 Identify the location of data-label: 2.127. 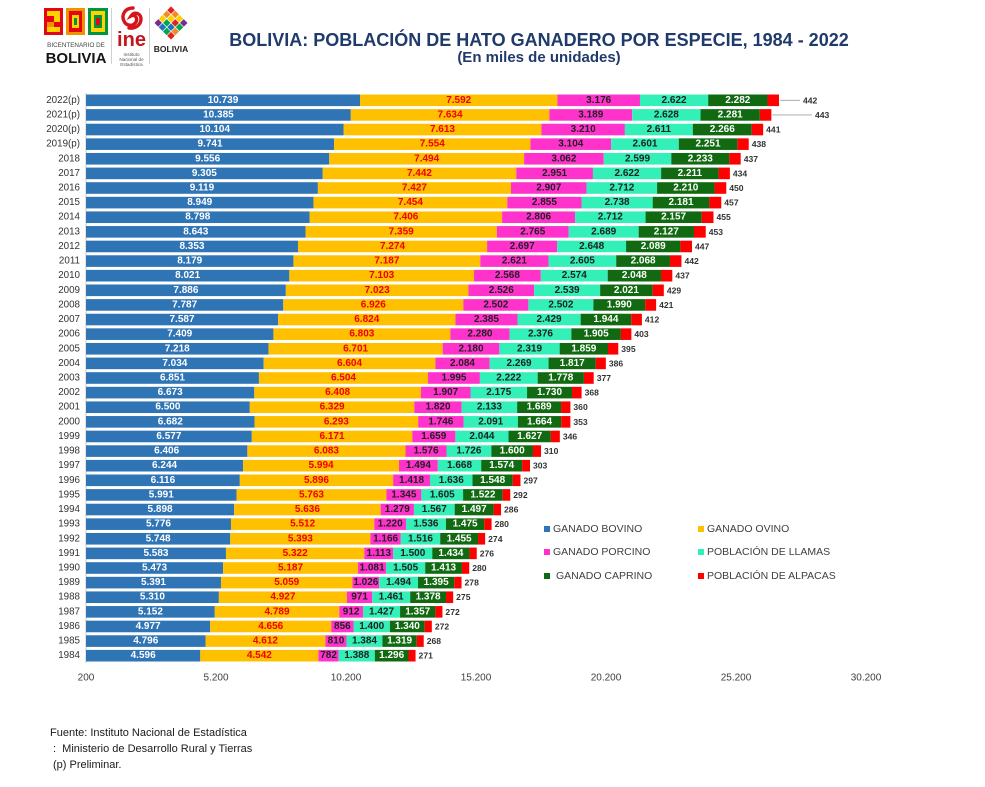
(666, 231).